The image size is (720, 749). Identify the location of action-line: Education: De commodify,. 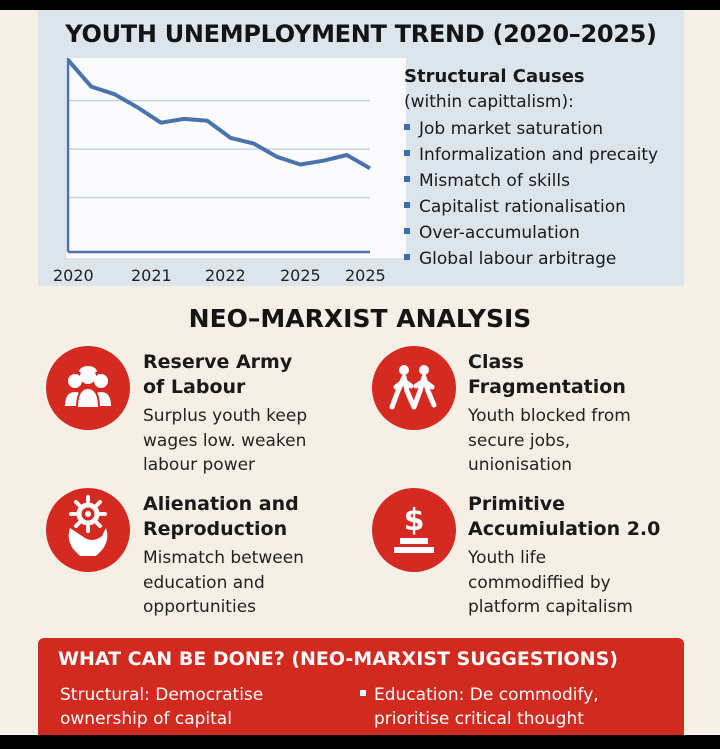
(500, 695).